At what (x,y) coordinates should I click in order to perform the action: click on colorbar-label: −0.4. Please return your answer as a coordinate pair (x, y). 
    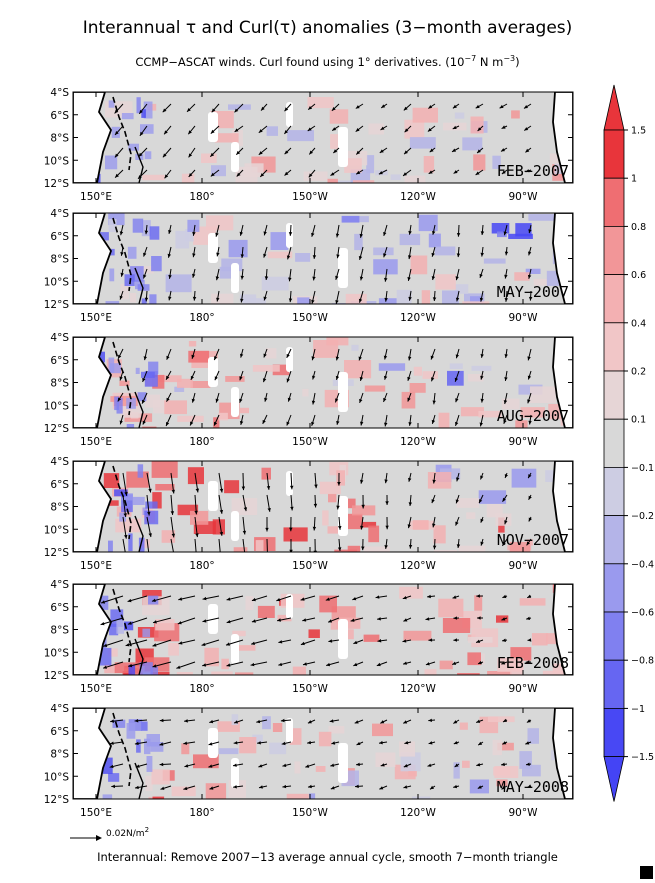
    Looking at the image, I should click on (642, 564).